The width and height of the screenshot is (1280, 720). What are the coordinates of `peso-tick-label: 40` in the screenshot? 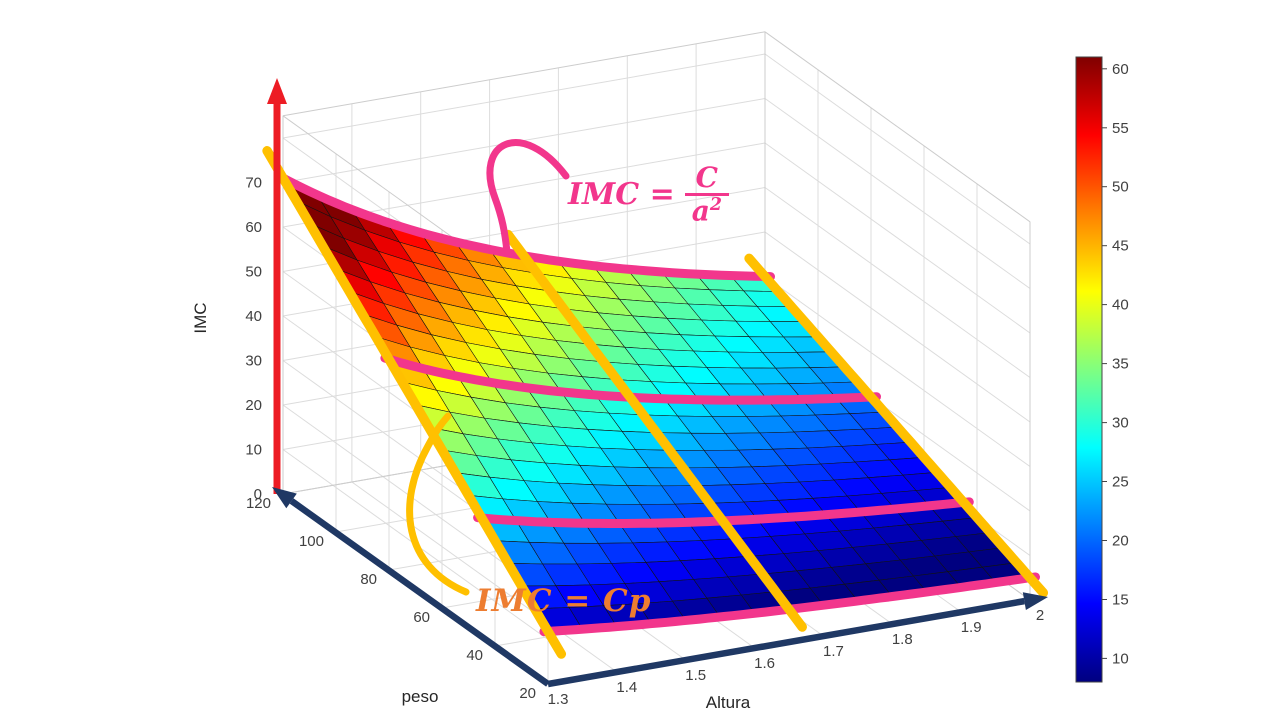 It's located at (474, 655).